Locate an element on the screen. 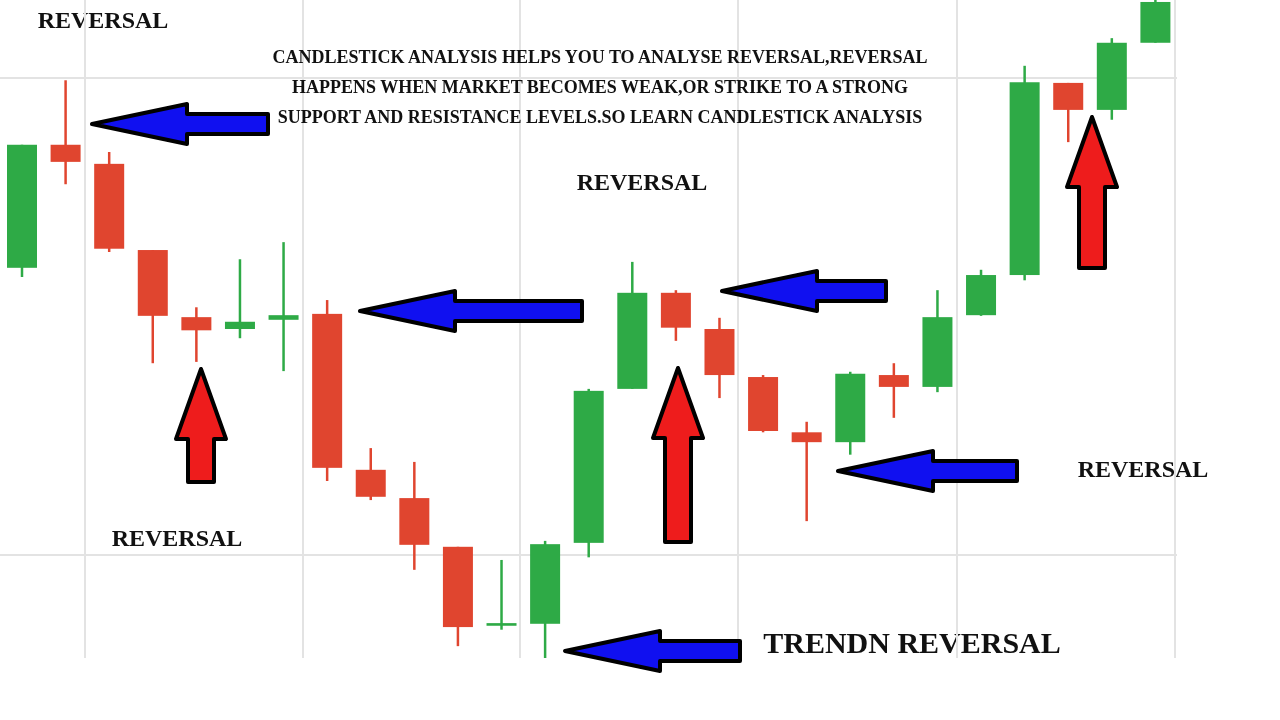 Image resolution: width=1280 pixels, height=720 pixels. annotation: TRENDN REVERSAL is located at coordinates (912, 643).